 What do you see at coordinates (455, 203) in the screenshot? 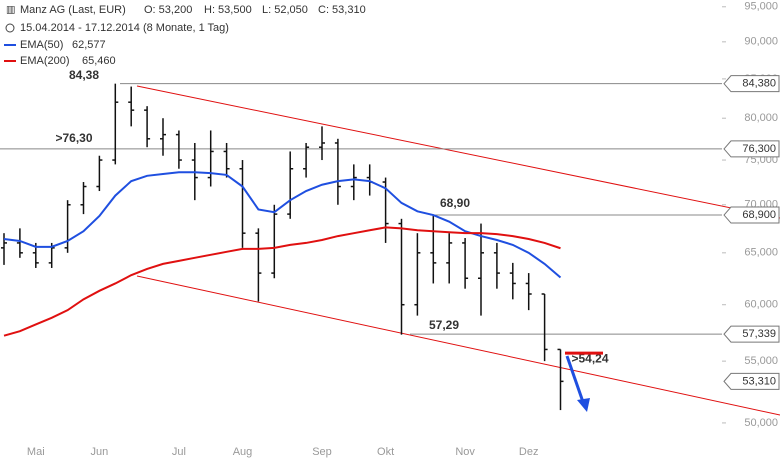
I see `annotation: 68,90` at bounding box center [455, 203].